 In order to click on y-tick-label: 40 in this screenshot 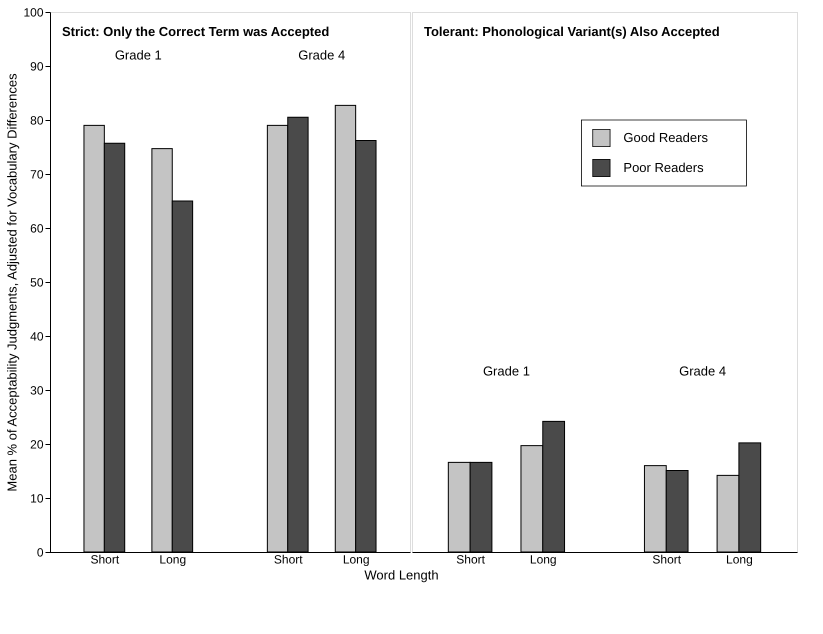, I will do `click(37, 337)`.